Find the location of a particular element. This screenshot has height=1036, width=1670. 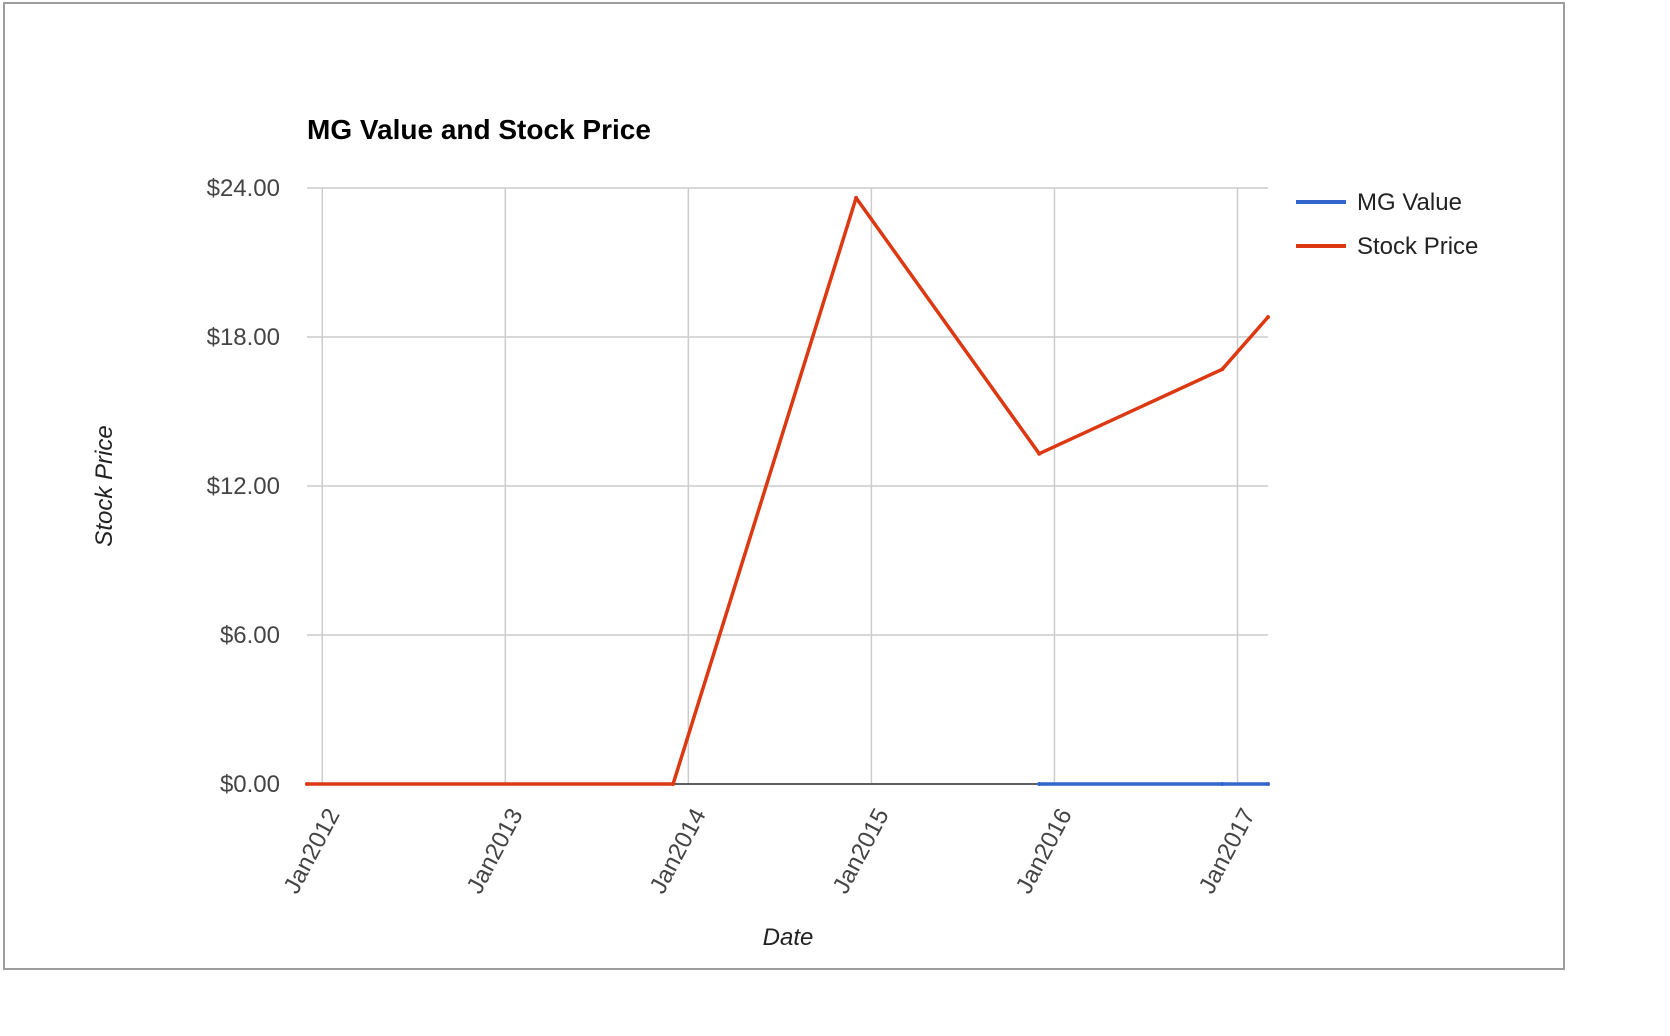

y-tick-label: $24.00 is located at coordinates (243, 188).